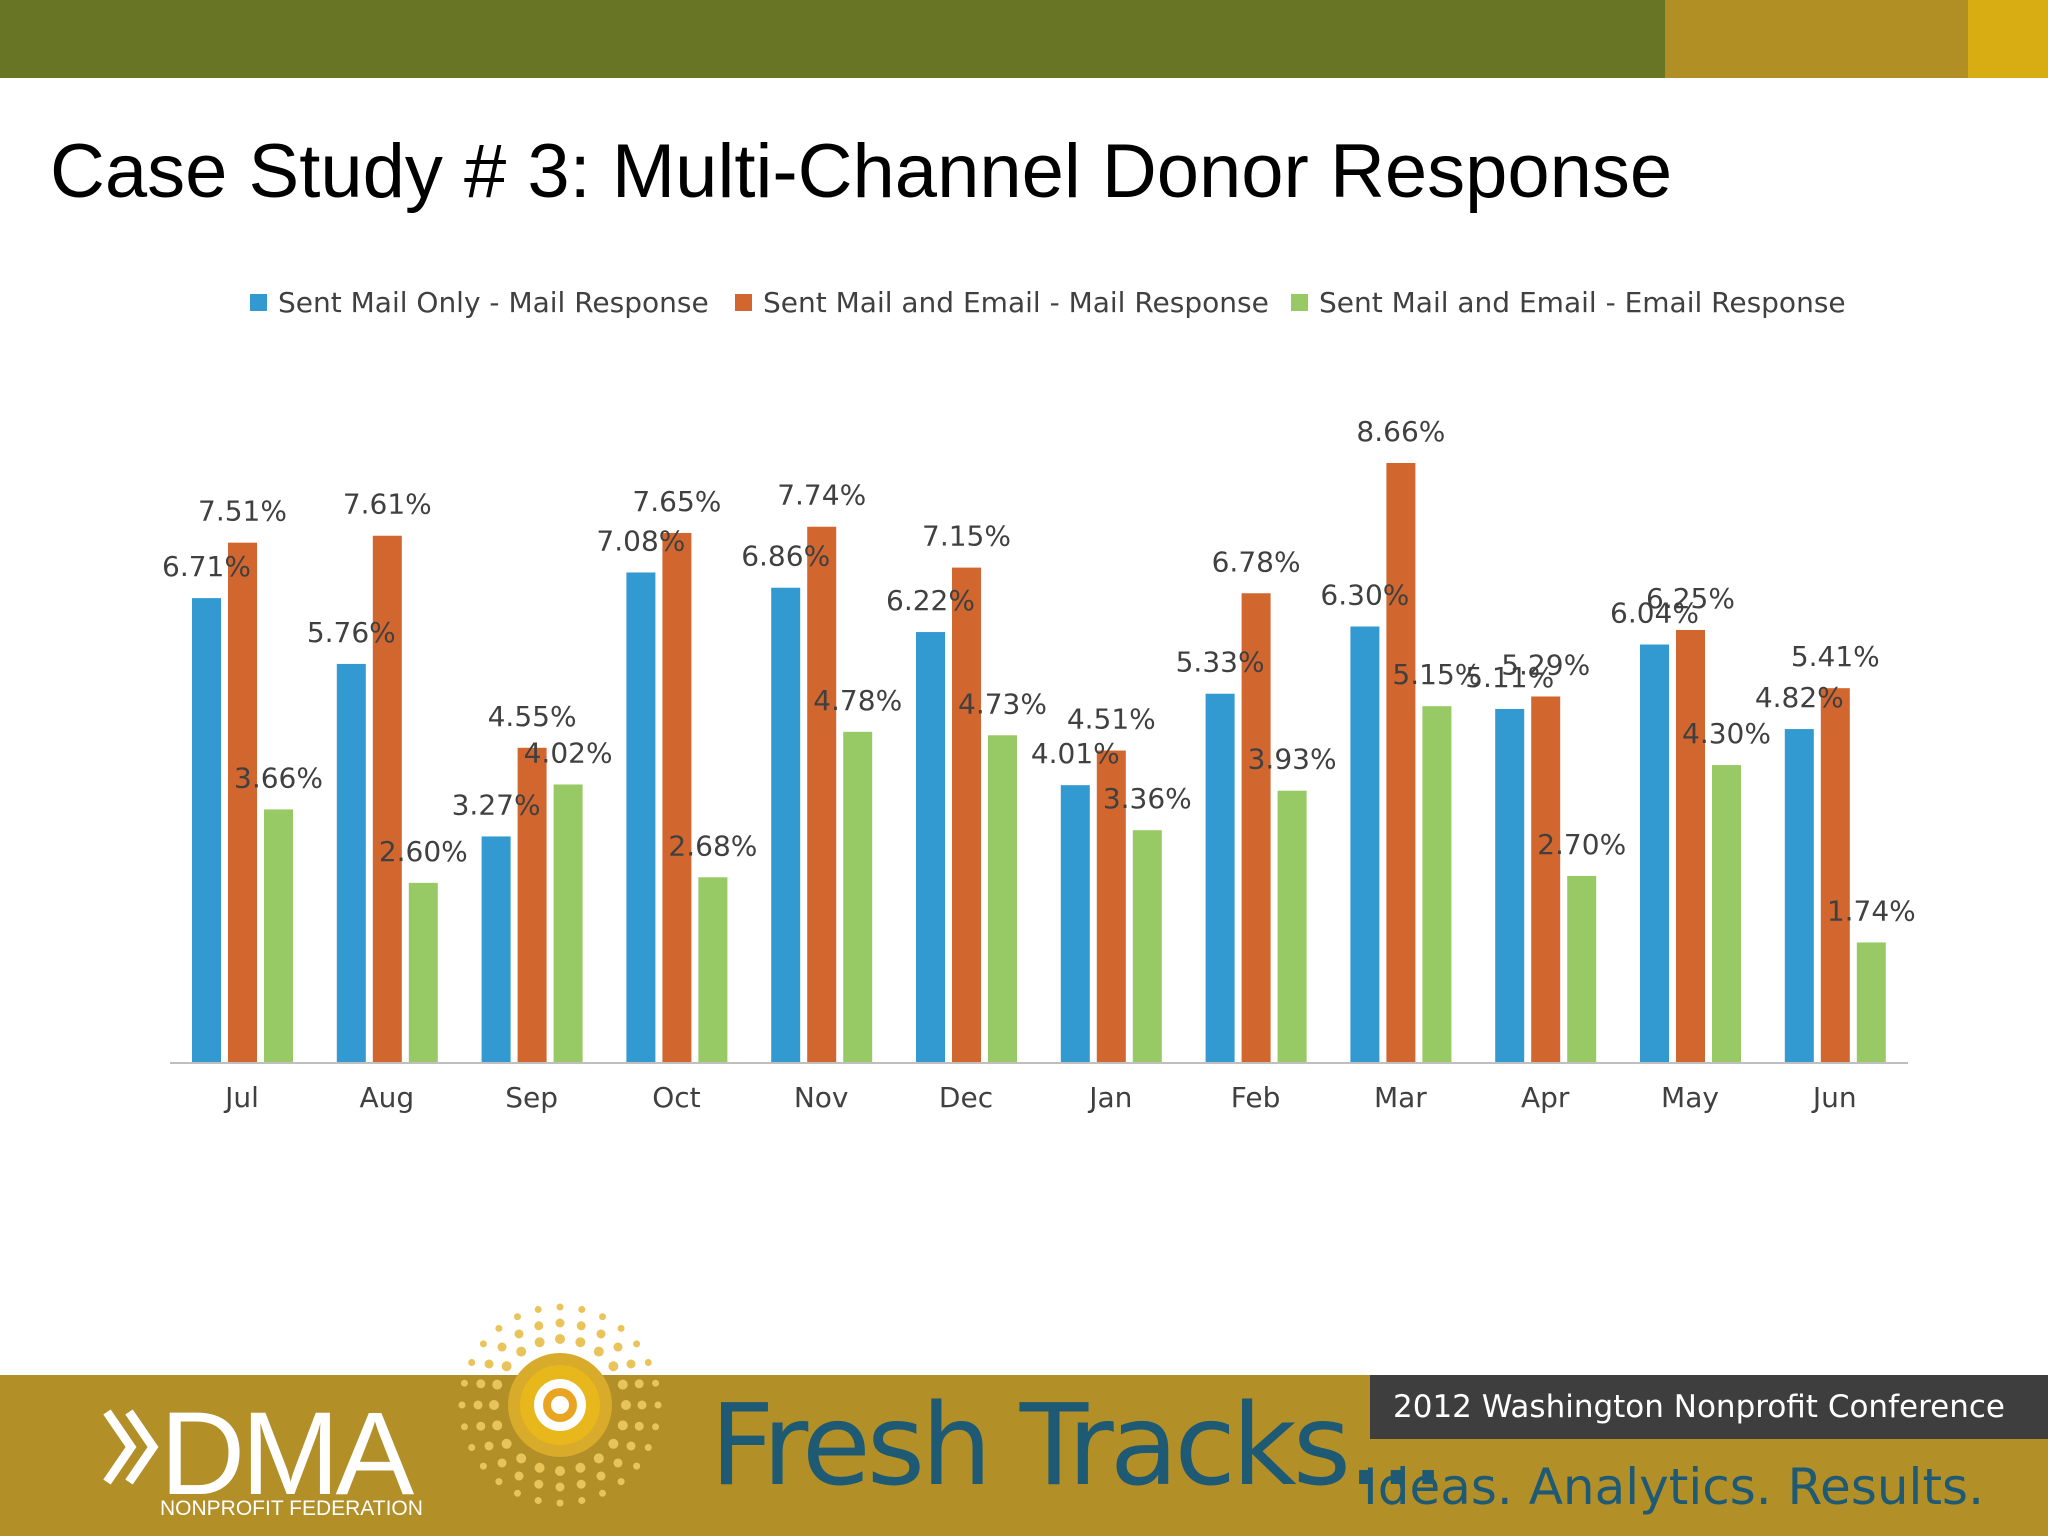 This screenshot has width=2048, height=1536. What do you see at coordinates (496, 949) in the screenshot?
I see `bar-s1-sep` at bounding box center [496, 949].